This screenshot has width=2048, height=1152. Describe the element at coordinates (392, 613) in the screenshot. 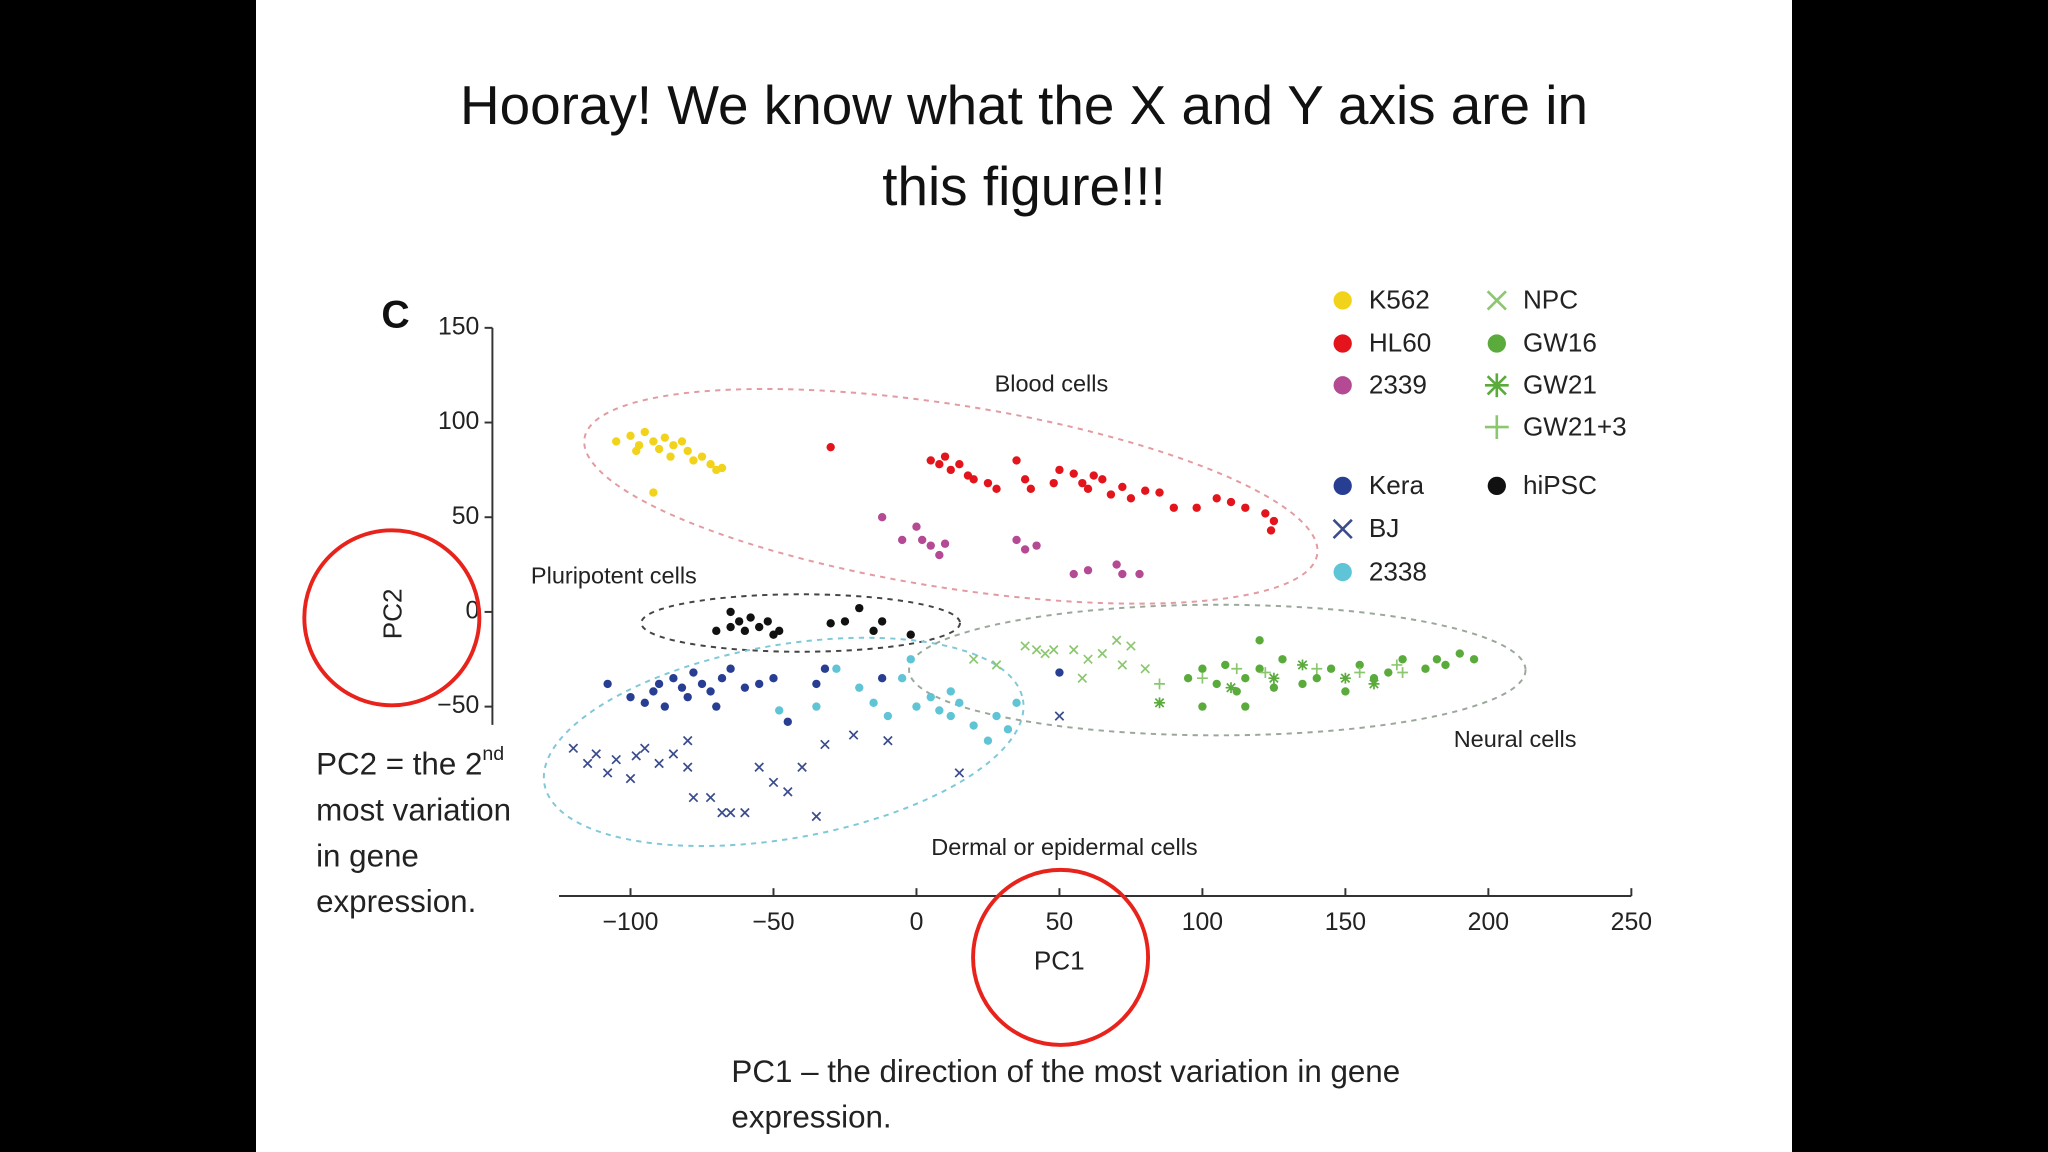

I see `y-axis-label: PC2` at that location.